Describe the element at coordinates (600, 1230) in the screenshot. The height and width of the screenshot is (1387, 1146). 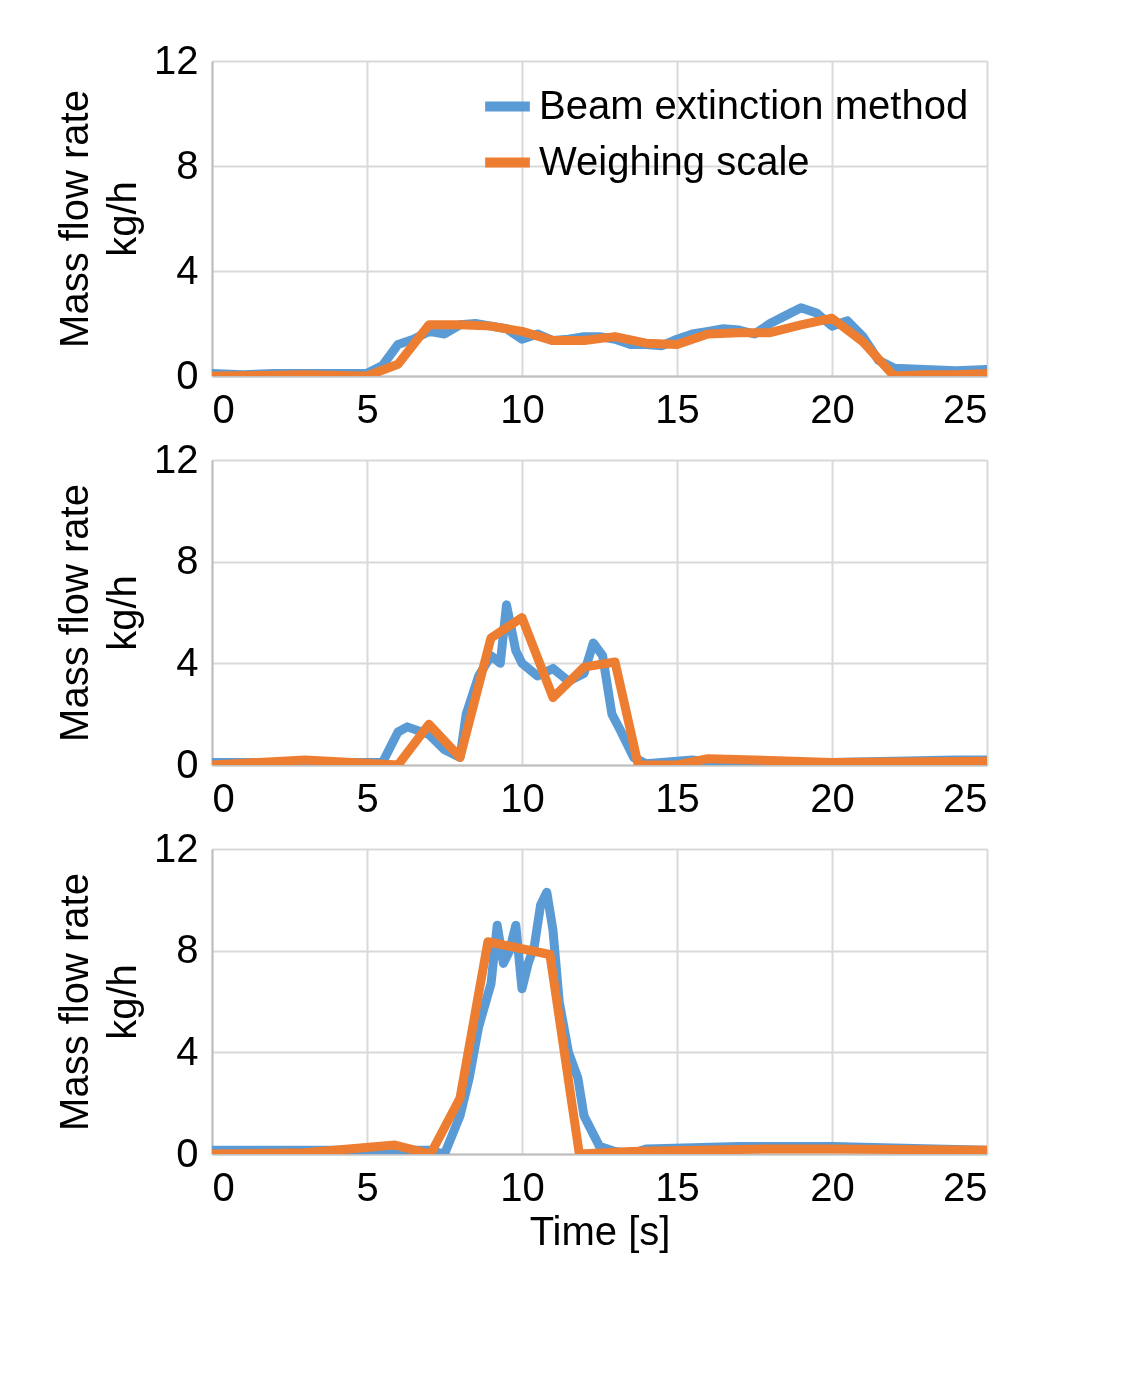
I see `x-axis-title: Time [s]` at that location.